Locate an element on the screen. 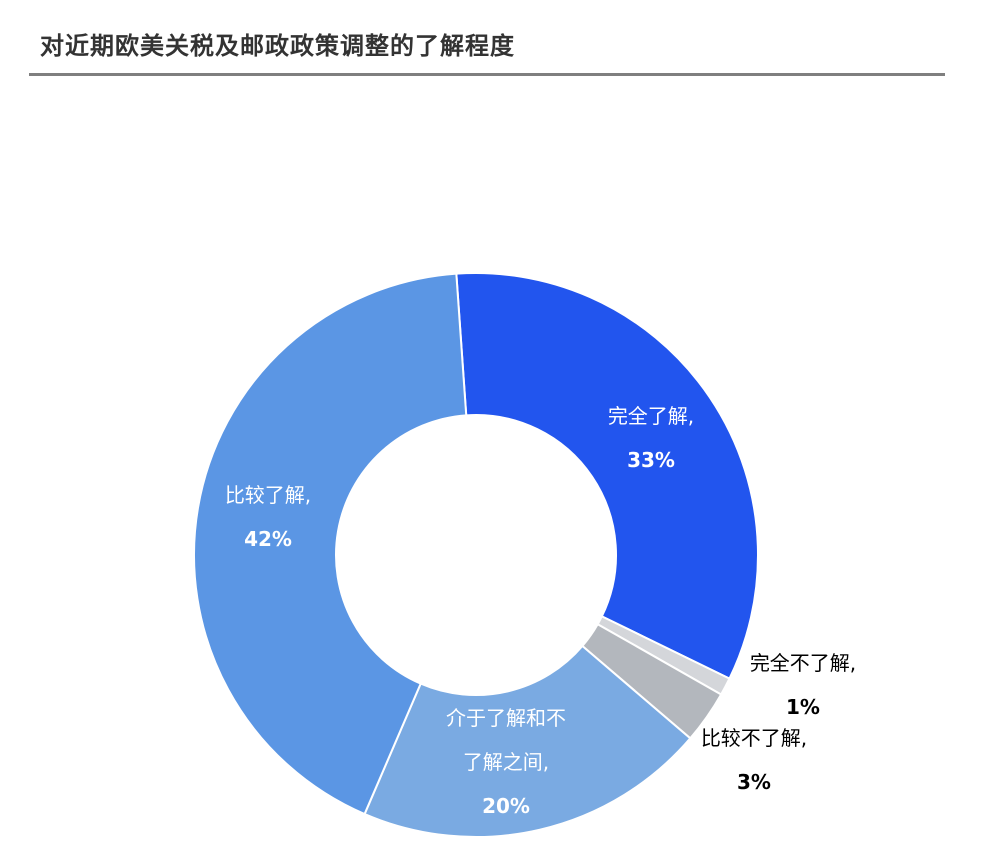  slice-label-1-category: 完全了解, is located at coordinates (651, 416).